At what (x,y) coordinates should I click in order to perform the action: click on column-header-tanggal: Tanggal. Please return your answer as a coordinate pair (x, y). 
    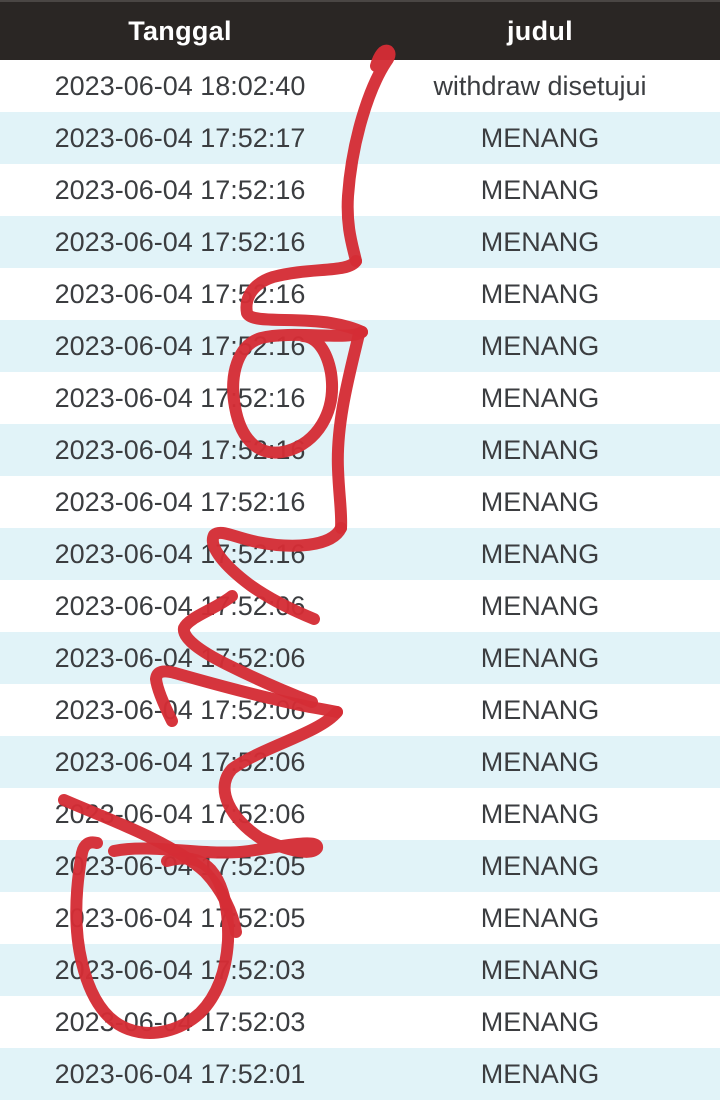
    Looking at the image, I should click on (180, 30).